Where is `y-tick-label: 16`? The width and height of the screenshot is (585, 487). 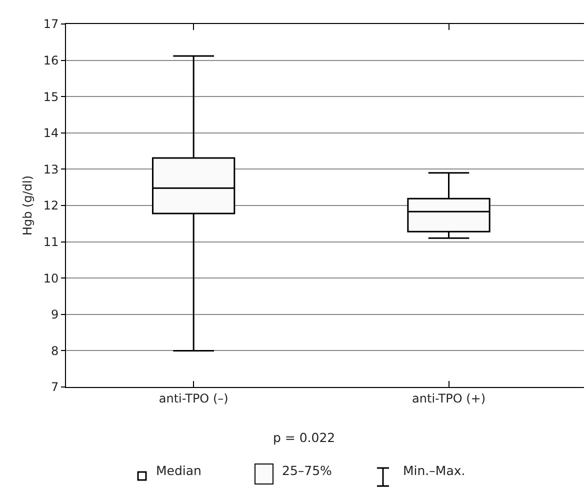 y-tick-label: 16 is located at coordinates (51, 61).